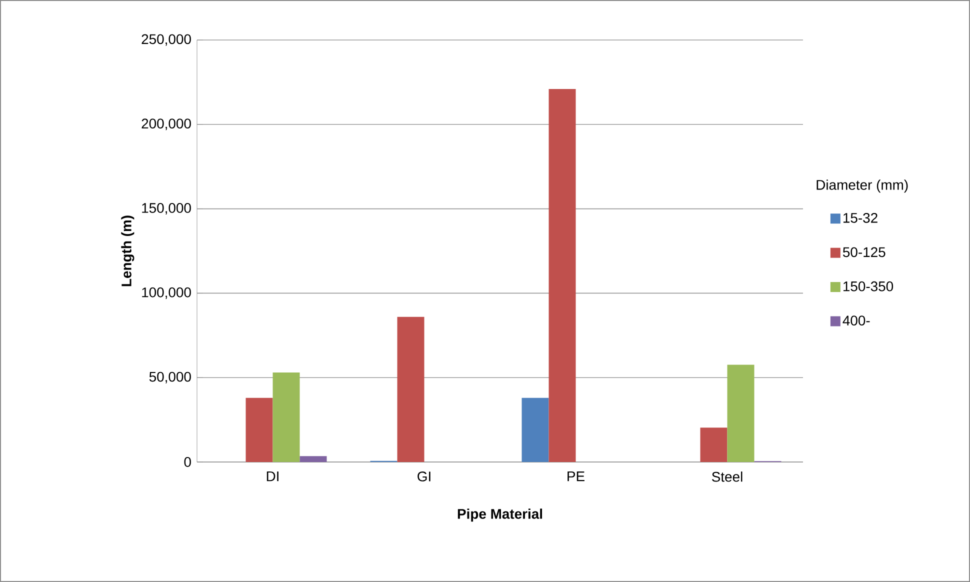  I want to click on legend-label: 150-350, so click(868, 286).